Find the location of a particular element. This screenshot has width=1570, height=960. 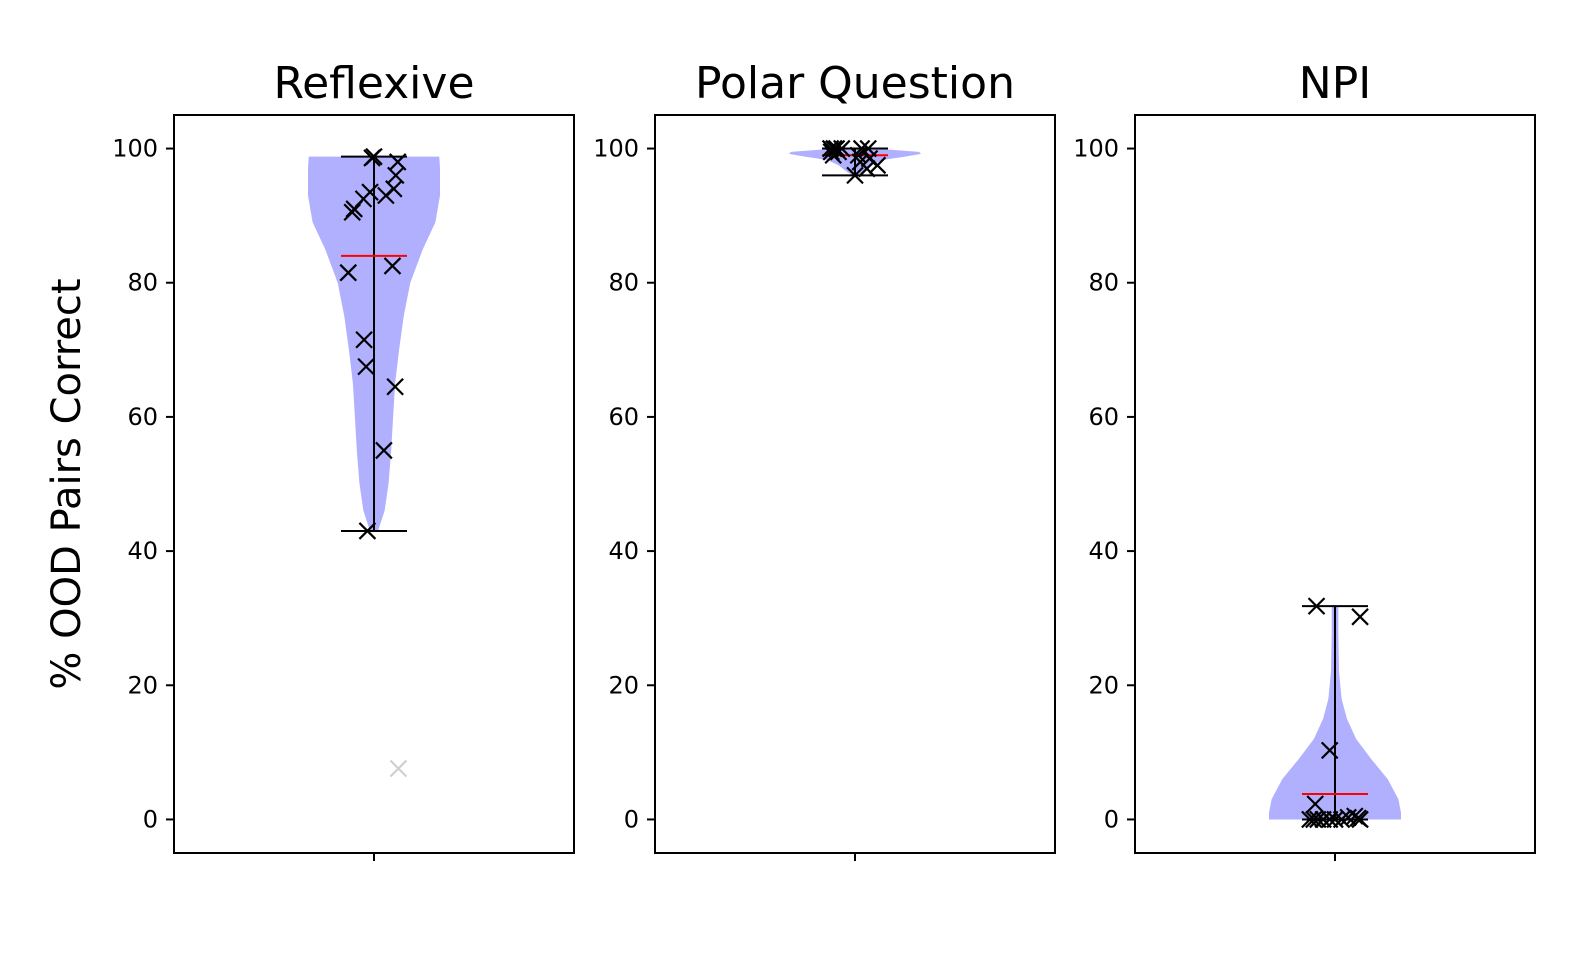

chart-title: Reflexive is located at coordinates (373, 83).